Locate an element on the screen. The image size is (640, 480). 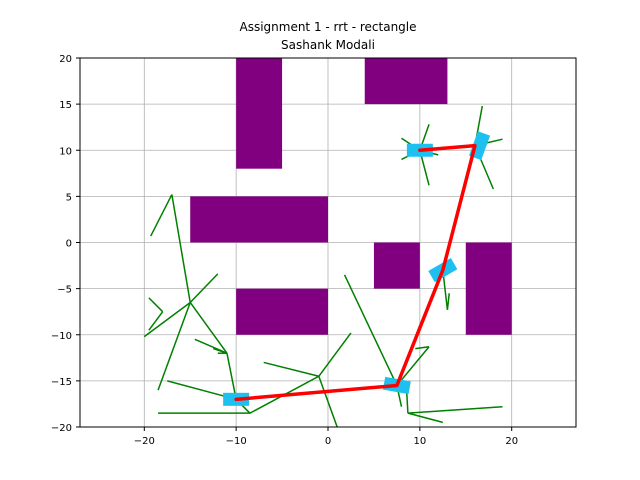
x-tick-label: 0 is located at coordinates (328, 441).